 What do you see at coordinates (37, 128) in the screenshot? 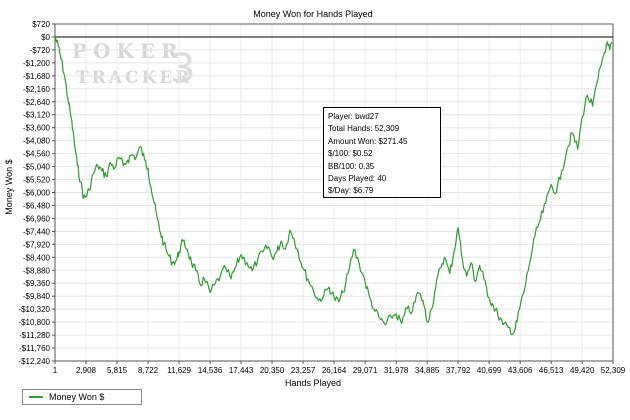
I see `y-tick-label: -$3,600` at bounding box center [37, 128].